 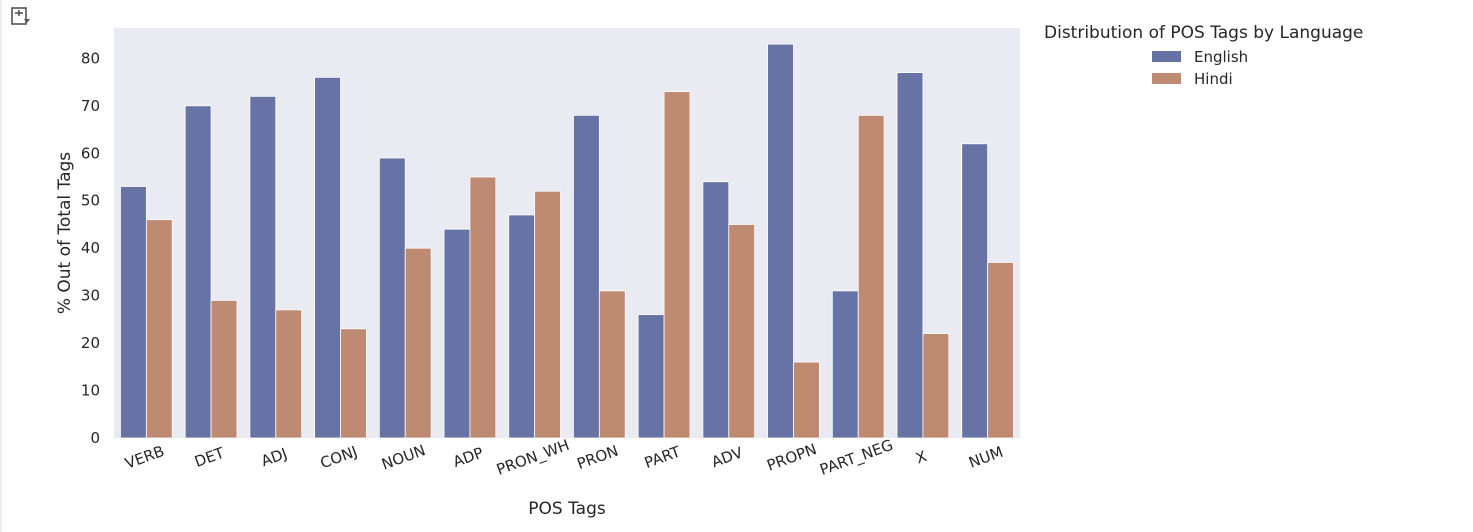 What do you see at coordinates (209, 457) in the screenshot?
I see `x-tick-label: DET` at bounding box center [209, 457].